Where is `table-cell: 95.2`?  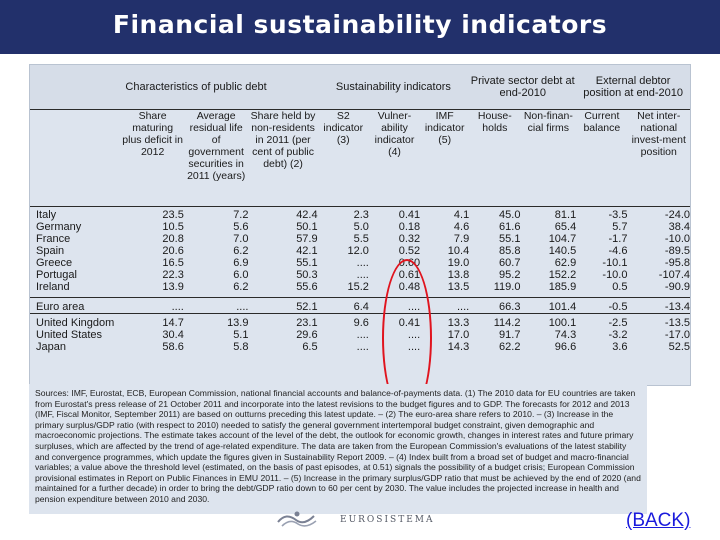 table-cell: 95.2 is located at coordinates (510, 275).